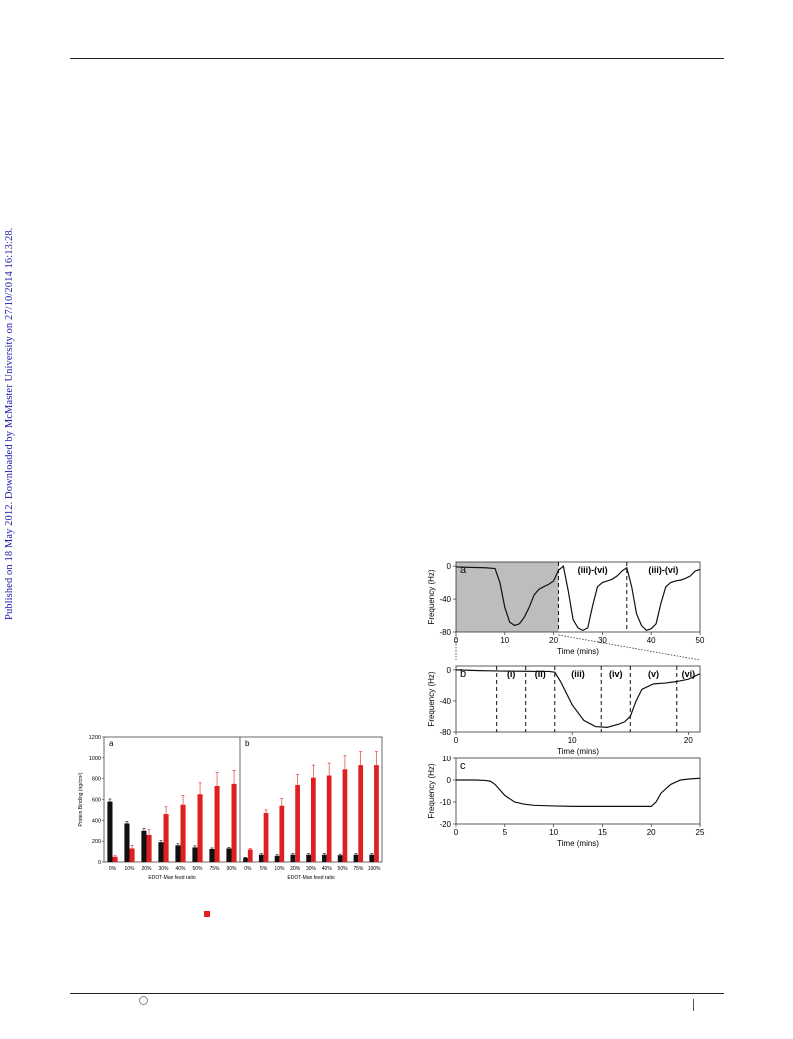 The width and height of the screenshot is (793, 1039). I want to click on x-tick-label: 50, so click(700, 640).